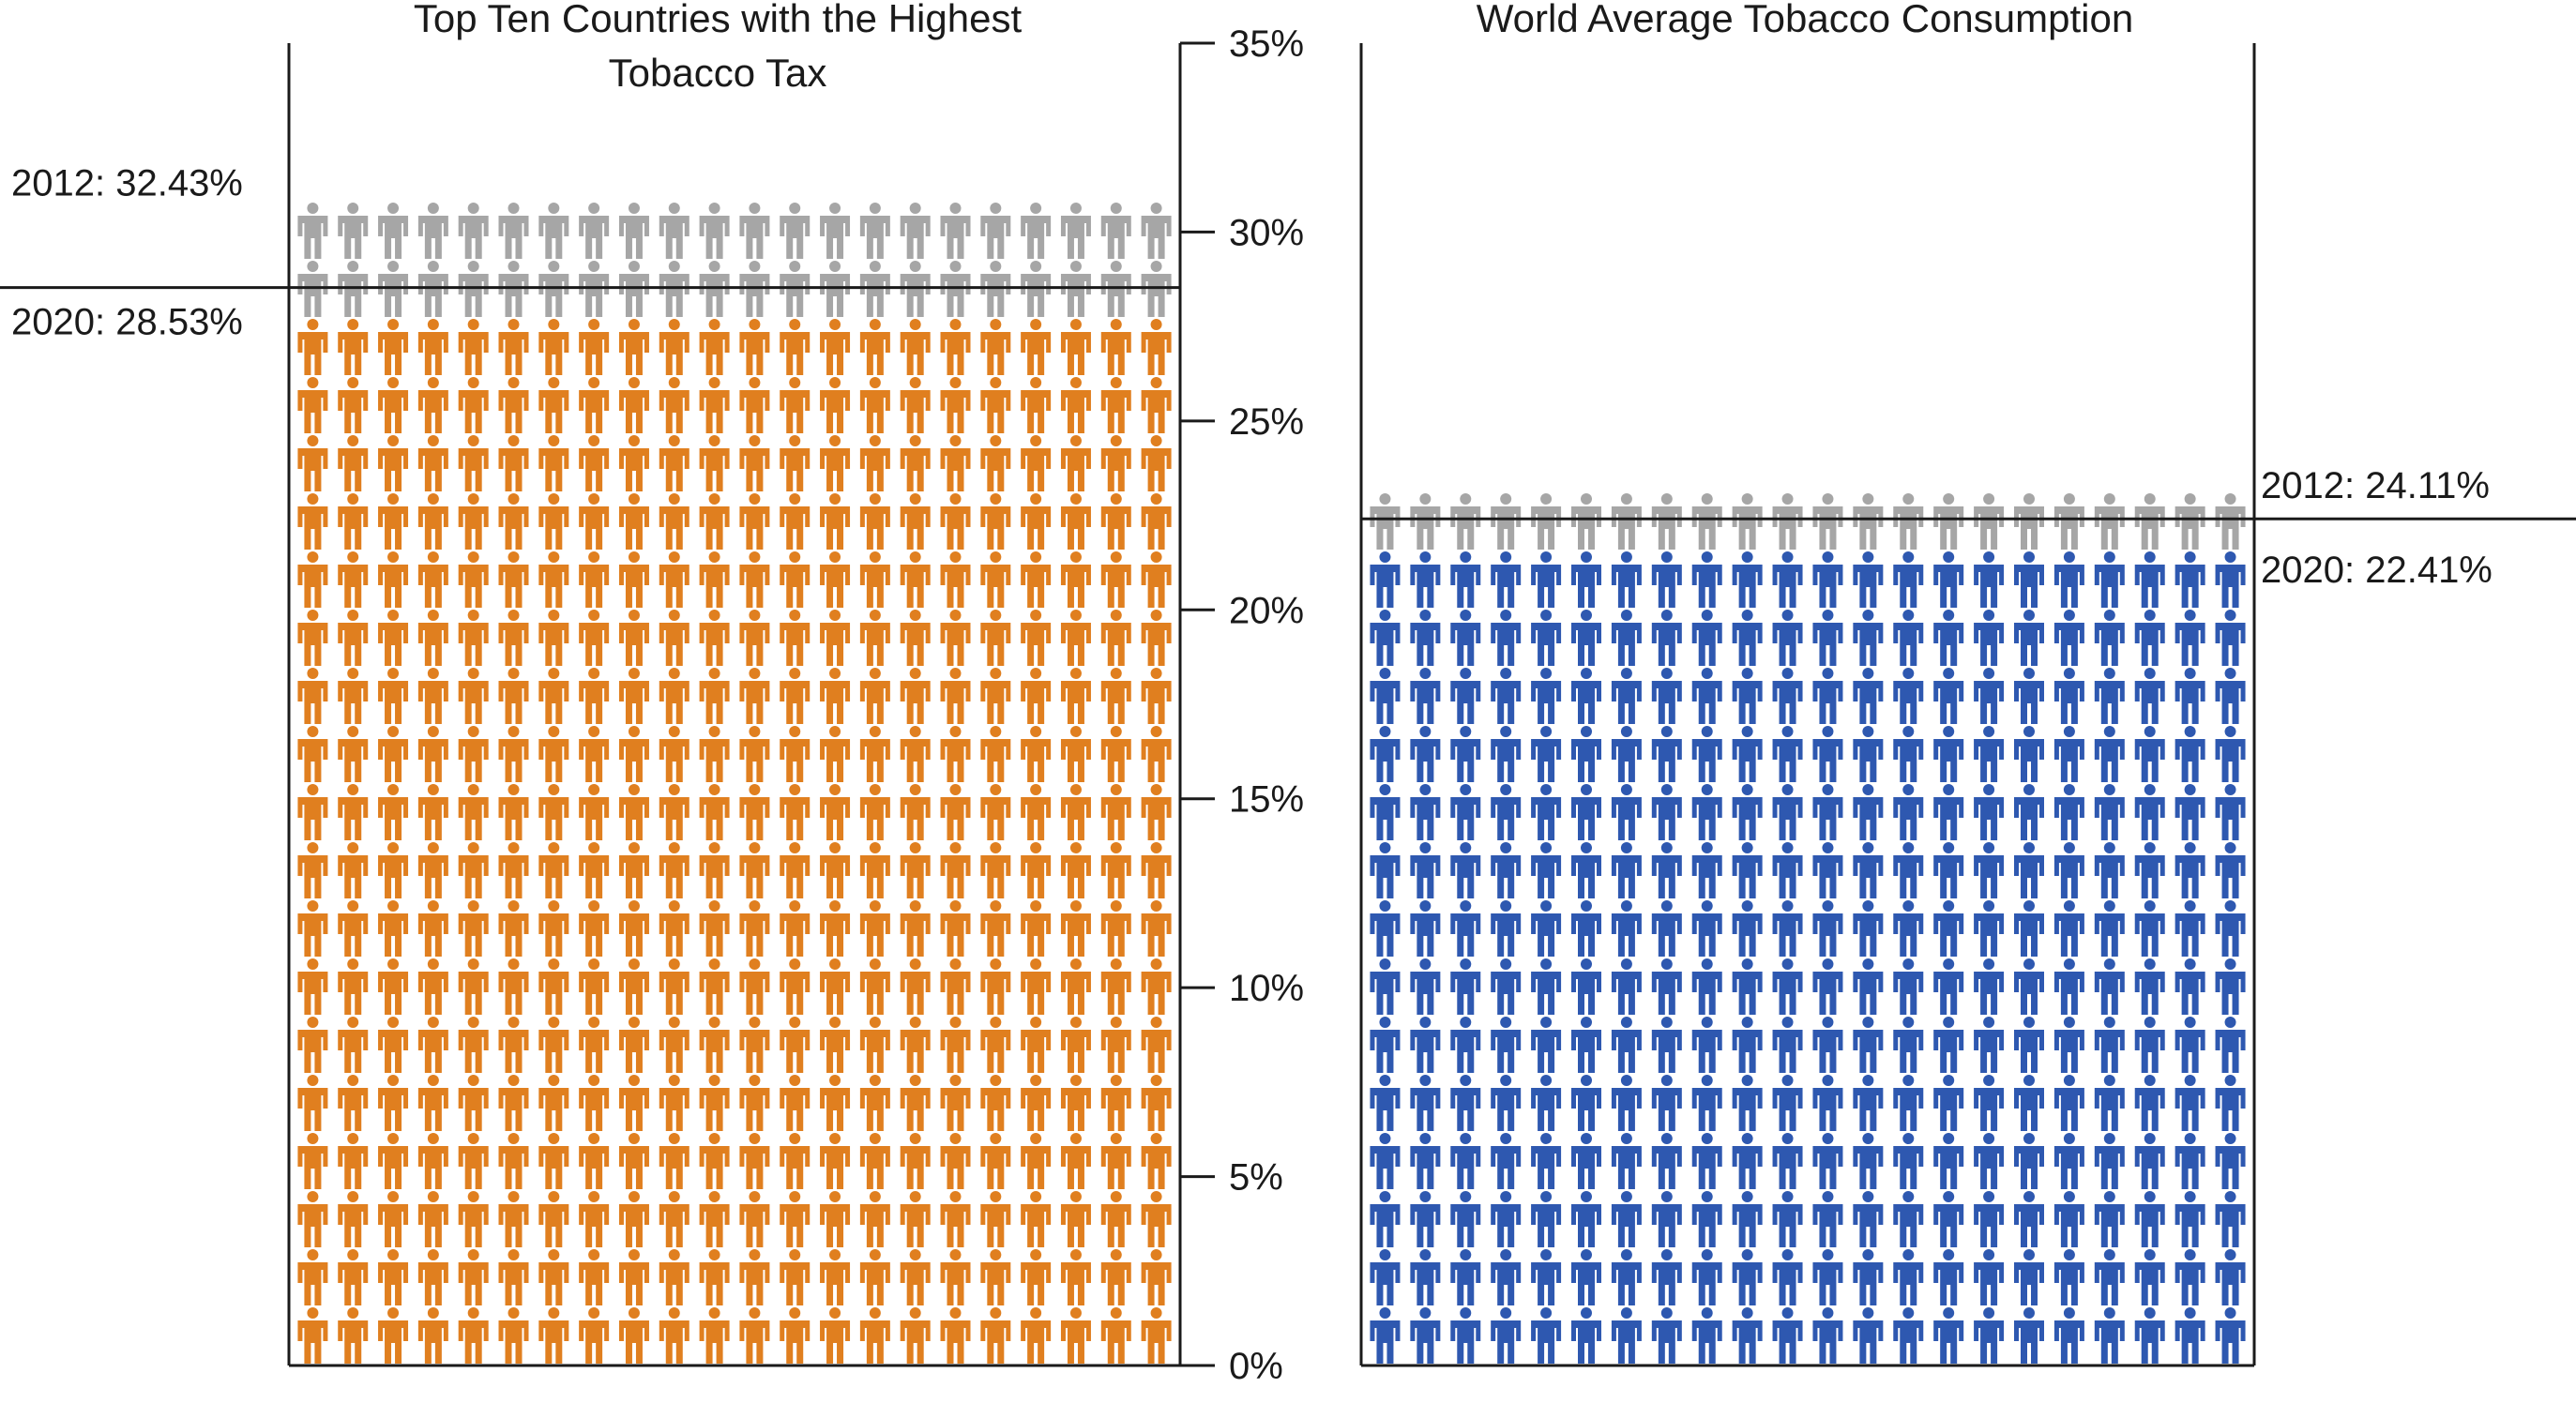 The image size is (2576, 1403). Describe the element at coordinates (1266, 610) in the screenshot. I see `axis-tick-label: 20%` at that location.